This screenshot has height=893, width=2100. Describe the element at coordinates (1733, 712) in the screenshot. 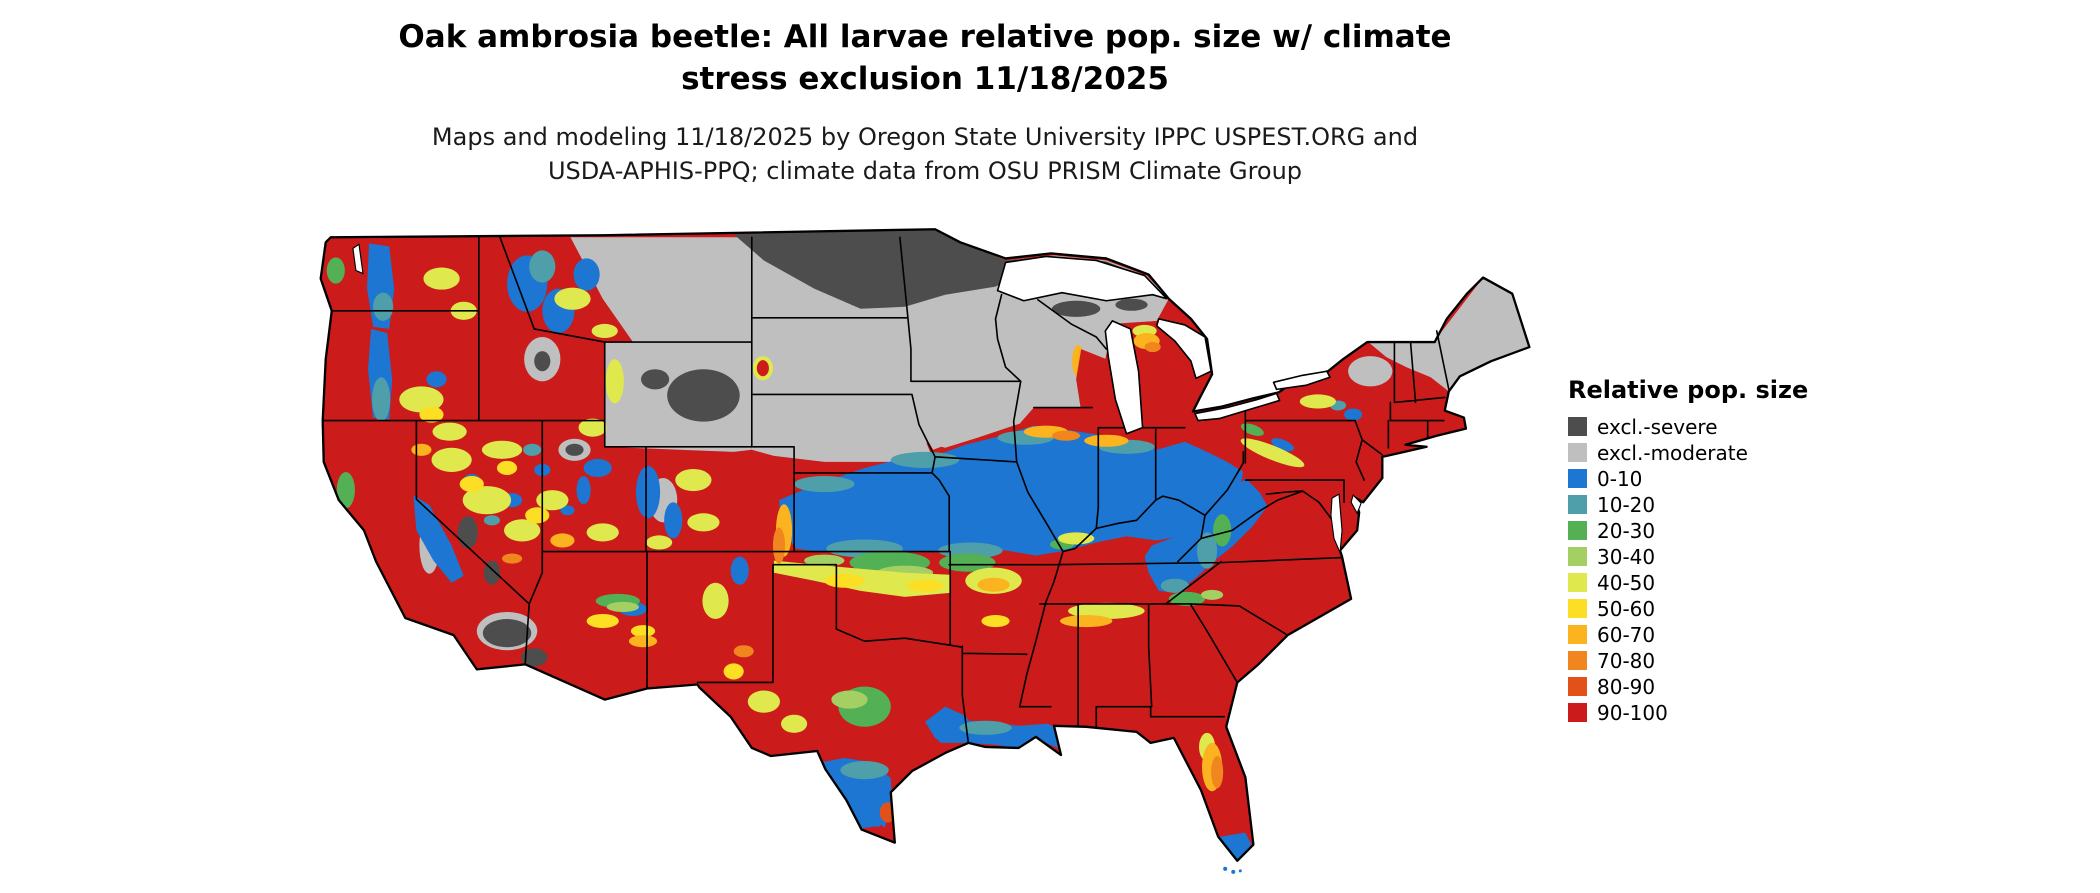

I see `legend-item: 90-100` at that location.